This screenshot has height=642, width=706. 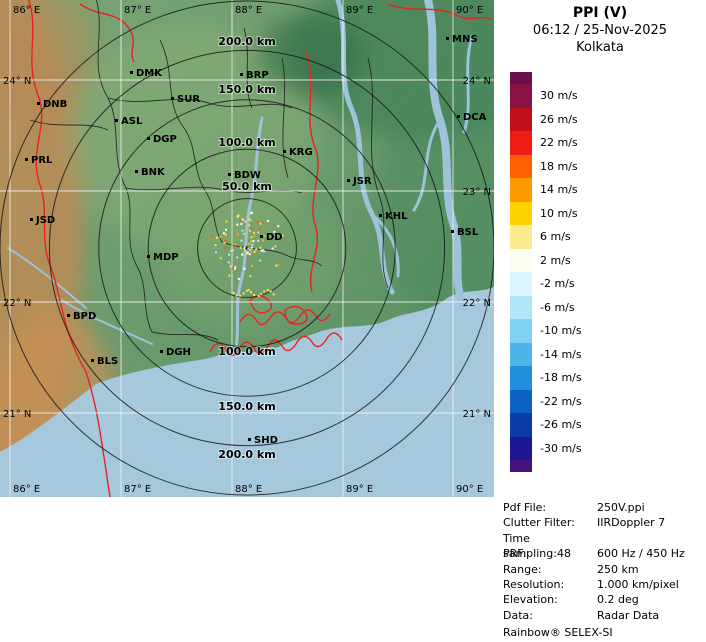 I want to click on city-label: MDP, so click(x=166, y=257).